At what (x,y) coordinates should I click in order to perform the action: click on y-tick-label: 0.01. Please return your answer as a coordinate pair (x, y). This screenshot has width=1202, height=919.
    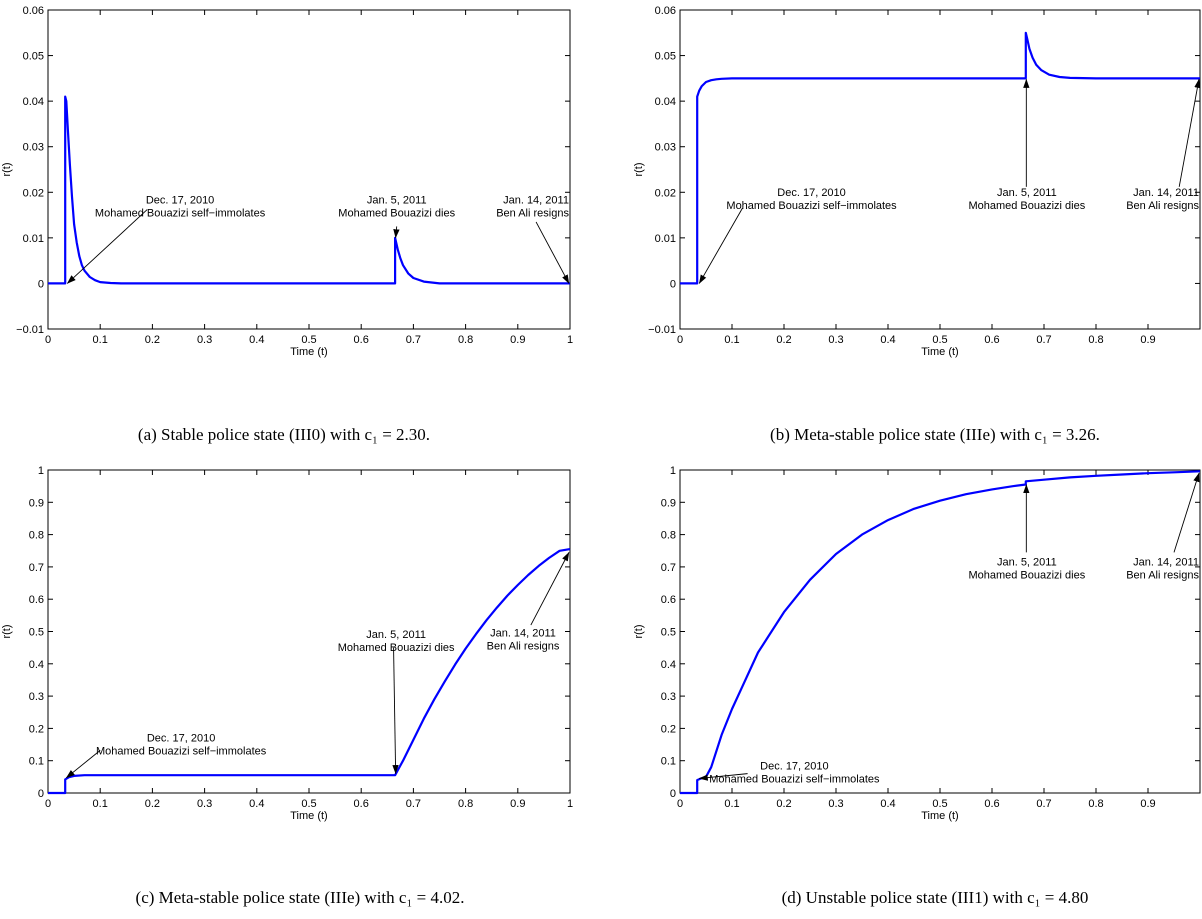
    Looking at the image, I should click on (33, 239).